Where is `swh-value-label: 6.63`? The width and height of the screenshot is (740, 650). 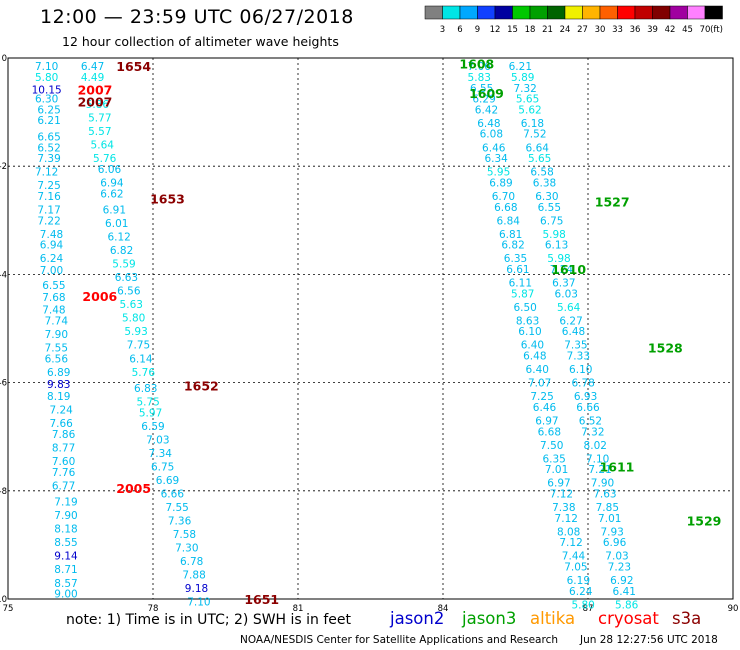
swh-value-label: 6.63 is located at coordinates (126, 278).